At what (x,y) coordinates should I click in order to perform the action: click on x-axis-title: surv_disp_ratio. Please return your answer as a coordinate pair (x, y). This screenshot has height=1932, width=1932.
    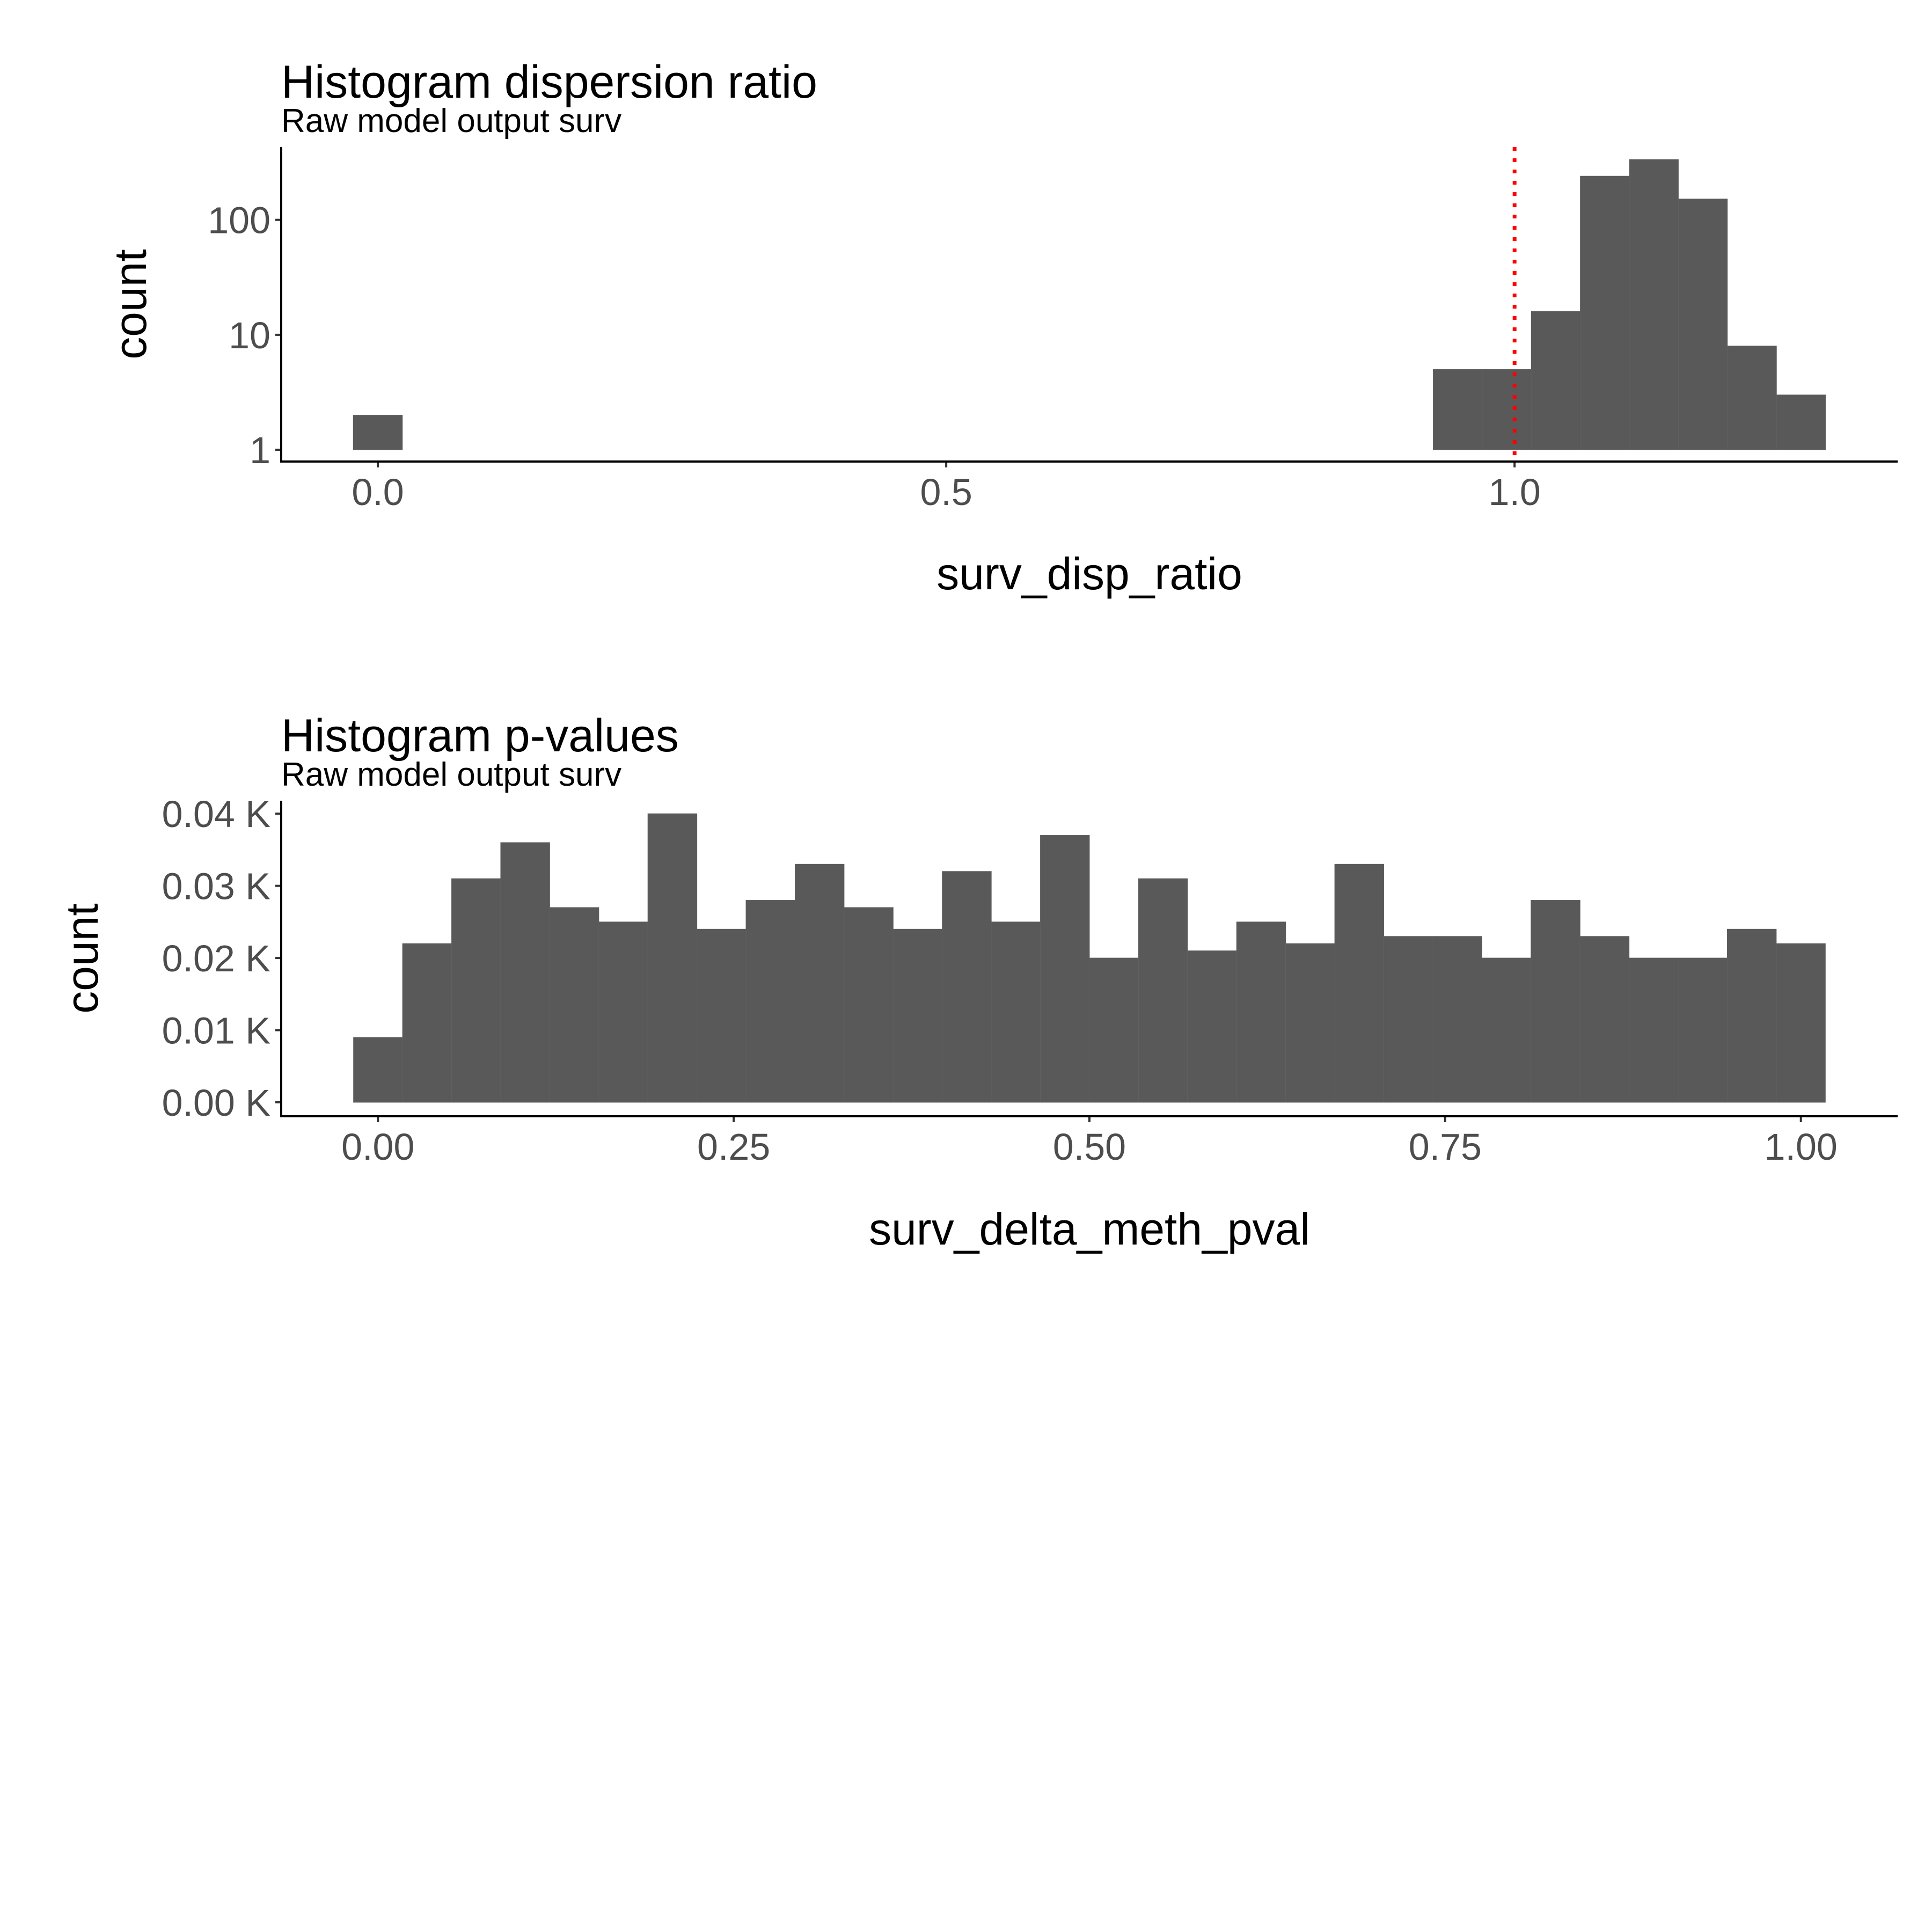
    Looking at the image, I should click on (1089, 573).